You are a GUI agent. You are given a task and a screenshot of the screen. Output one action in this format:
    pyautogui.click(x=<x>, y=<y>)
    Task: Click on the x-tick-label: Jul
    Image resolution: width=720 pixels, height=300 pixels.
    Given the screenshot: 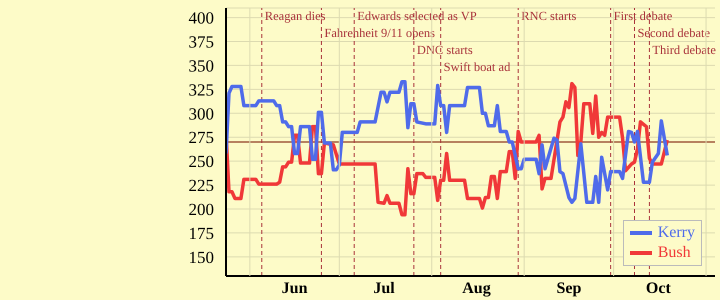 What is the action you would take?
    pyautogui.click(x=384, y=288)
    